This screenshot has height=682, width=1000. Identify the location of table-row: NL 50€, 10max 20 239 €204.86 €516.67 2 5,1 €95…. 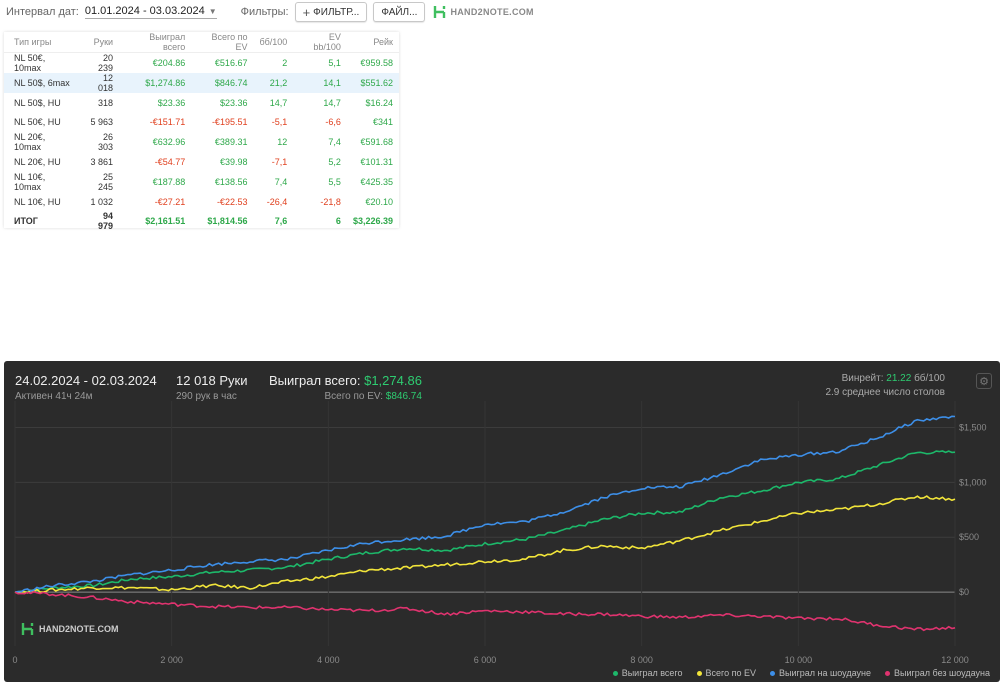
(201, 63).